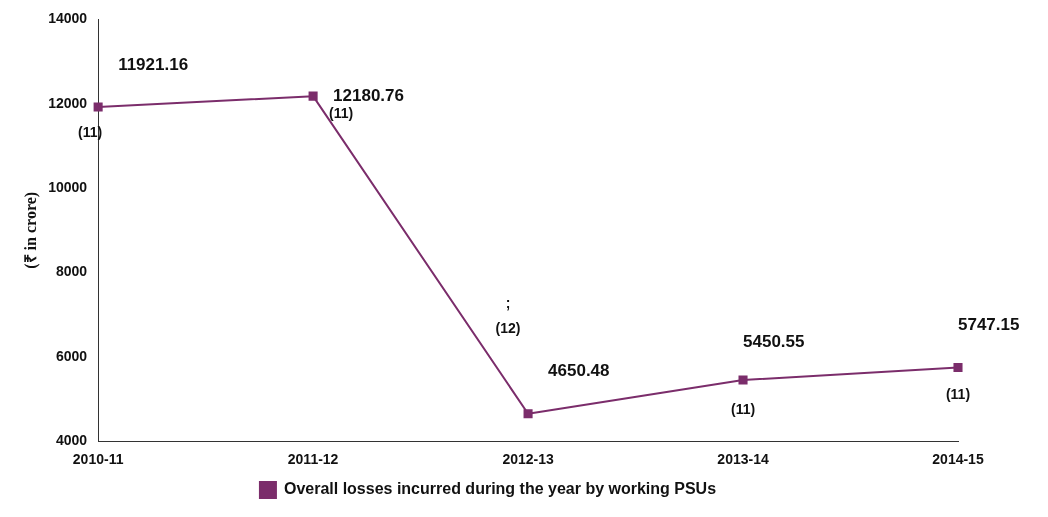  What do you see at coordinates (368, 95) in the screenshot?
I see `data-label: 12180.76` at bounding box center [368, 95].